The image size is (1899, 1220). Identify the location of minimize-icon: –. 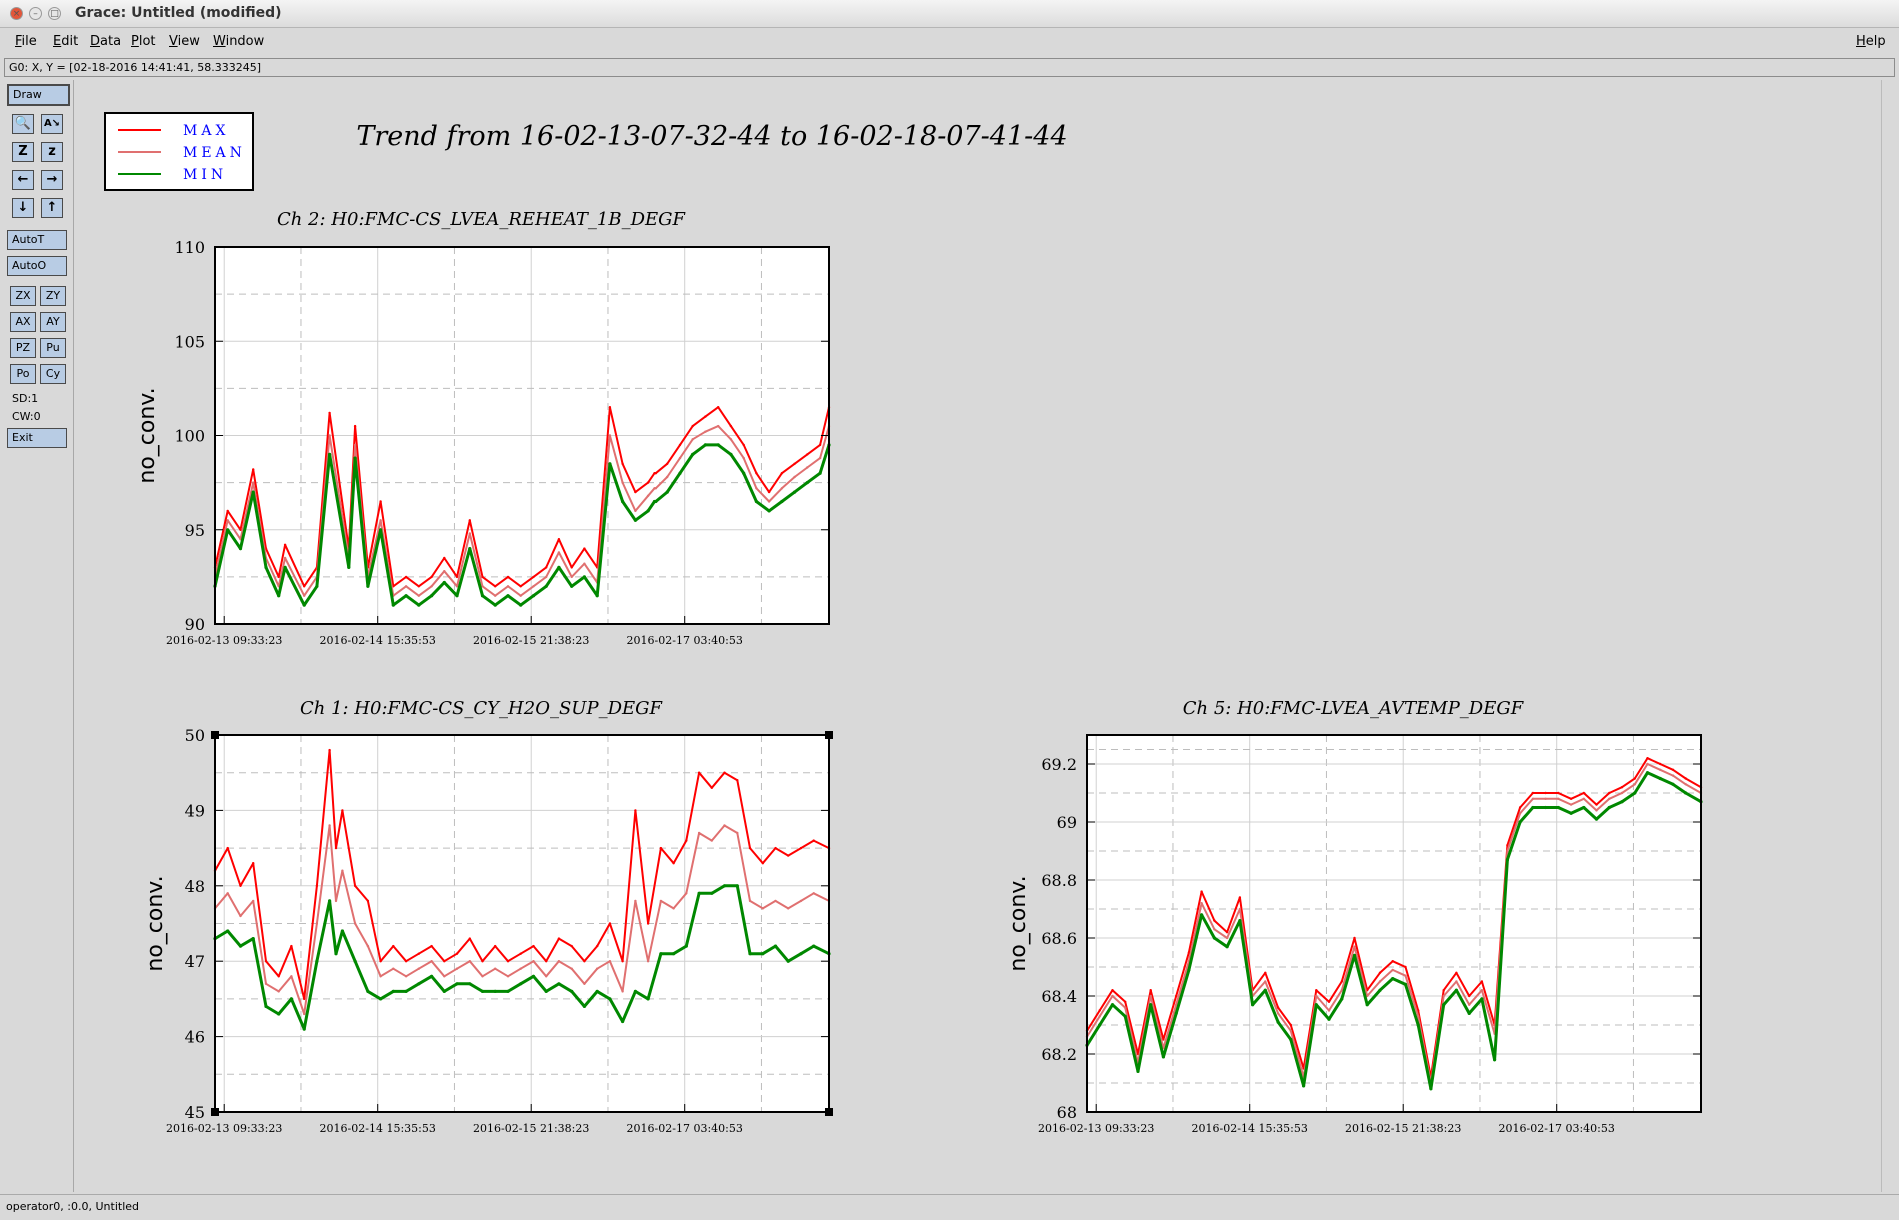
(35, 13).